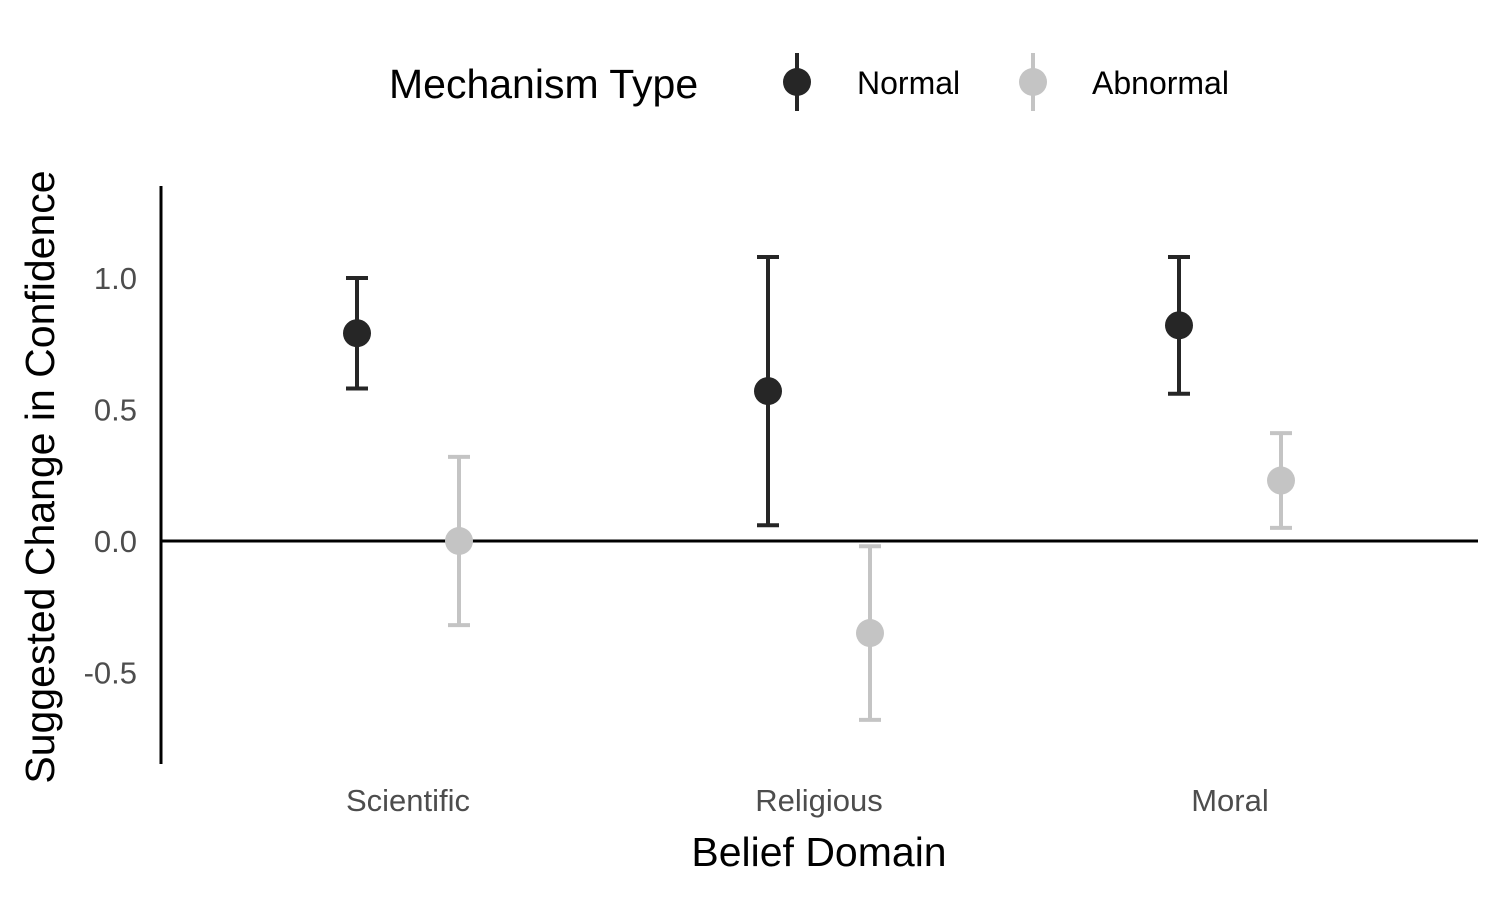 This screenshot has width=1500, height=900. I want to click on legend-label: Normal, so click(908, 83).